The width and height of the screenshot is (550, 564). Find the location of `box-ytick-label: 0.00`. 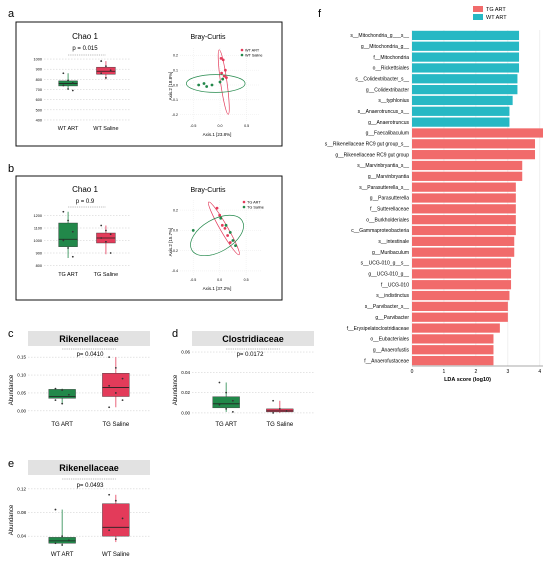

box-ytick-label: 0.00 is located at coordinates (185, 412).